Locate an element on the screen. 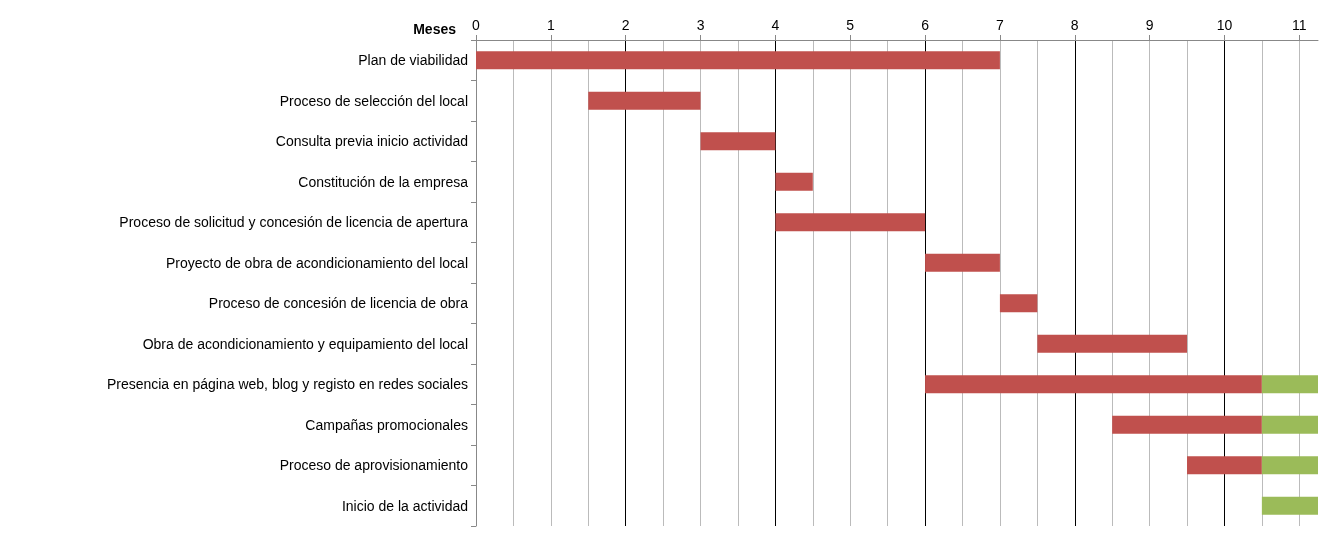  x-tick-label: 0 is located at coordinates (476, 25).